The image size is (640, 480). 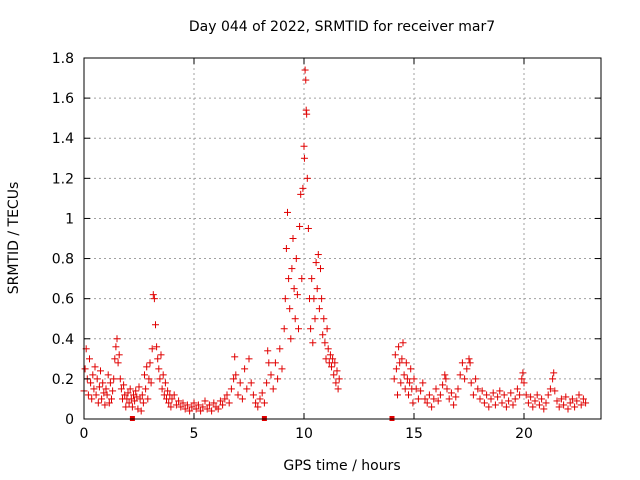 I want to click on y-tick-label: 1.8, so click(x=63, y=59).